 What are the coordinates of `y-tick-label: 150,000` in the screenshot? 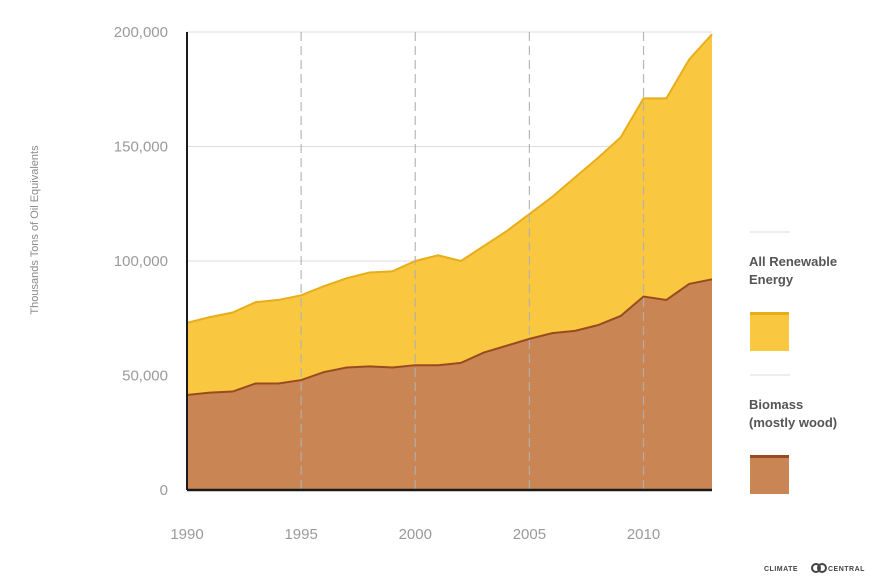 It's located at (141, 147).